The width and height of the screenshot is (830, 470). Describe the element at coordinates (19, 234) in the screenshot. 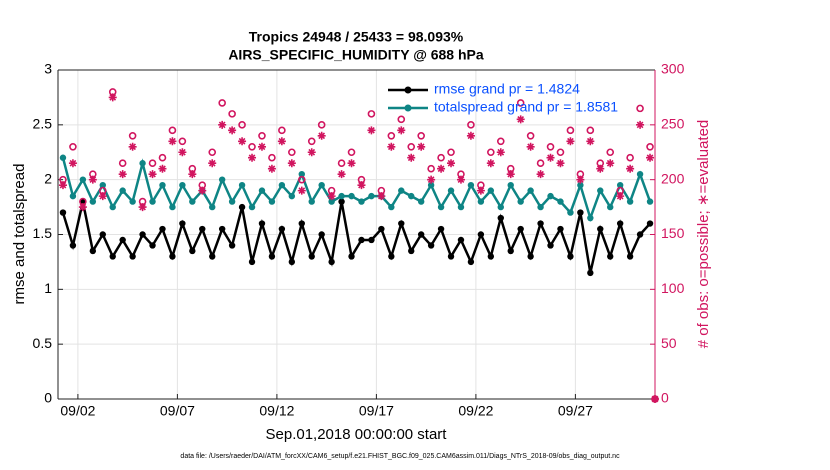

I see `y-axis-label: rmse and totalspread` at that location.